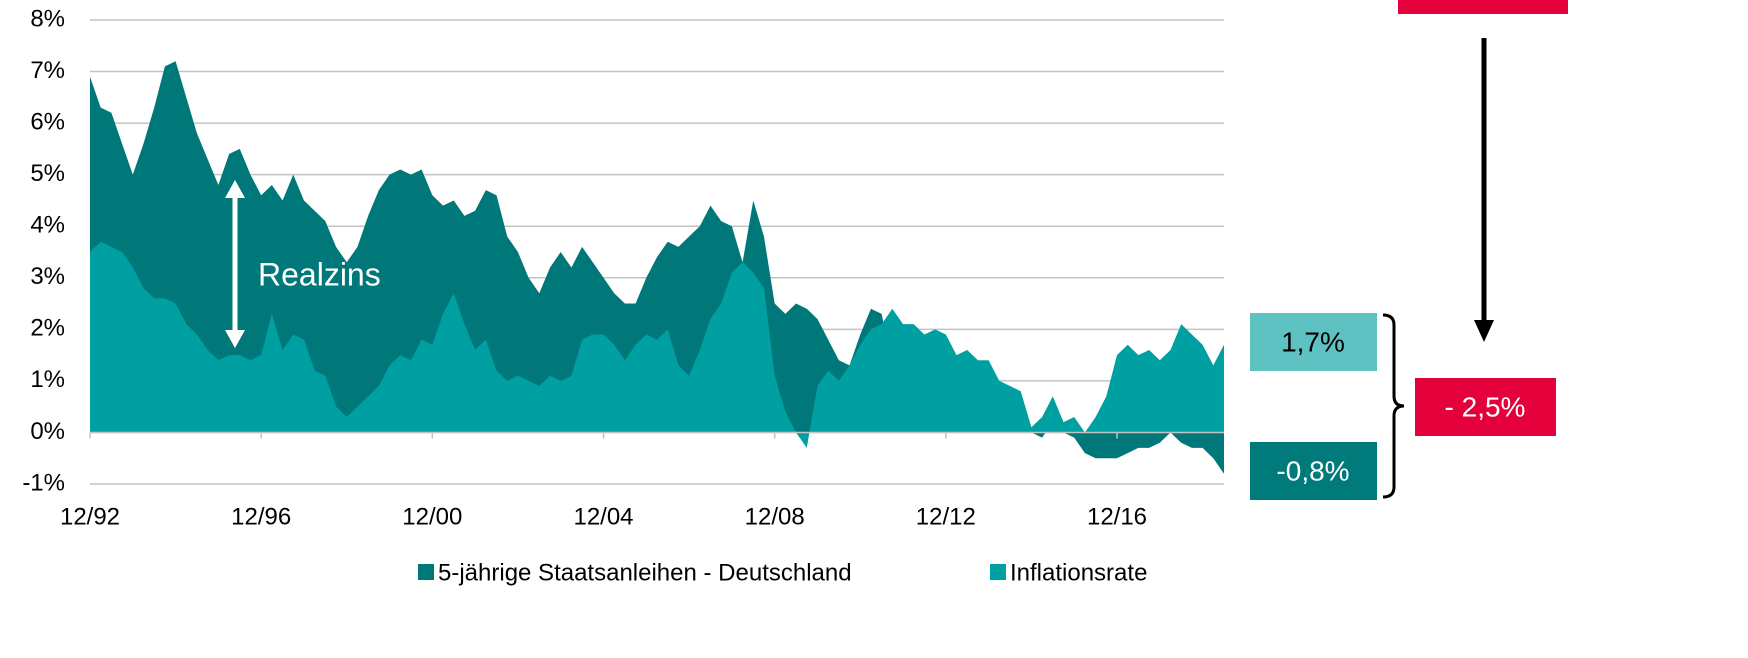 This screenshot has height=658, width=1748. What do you see at coordinates (47, 379) in the screenshot?
I see `y-tick-label: 1%` at bounding box center [47, 379].